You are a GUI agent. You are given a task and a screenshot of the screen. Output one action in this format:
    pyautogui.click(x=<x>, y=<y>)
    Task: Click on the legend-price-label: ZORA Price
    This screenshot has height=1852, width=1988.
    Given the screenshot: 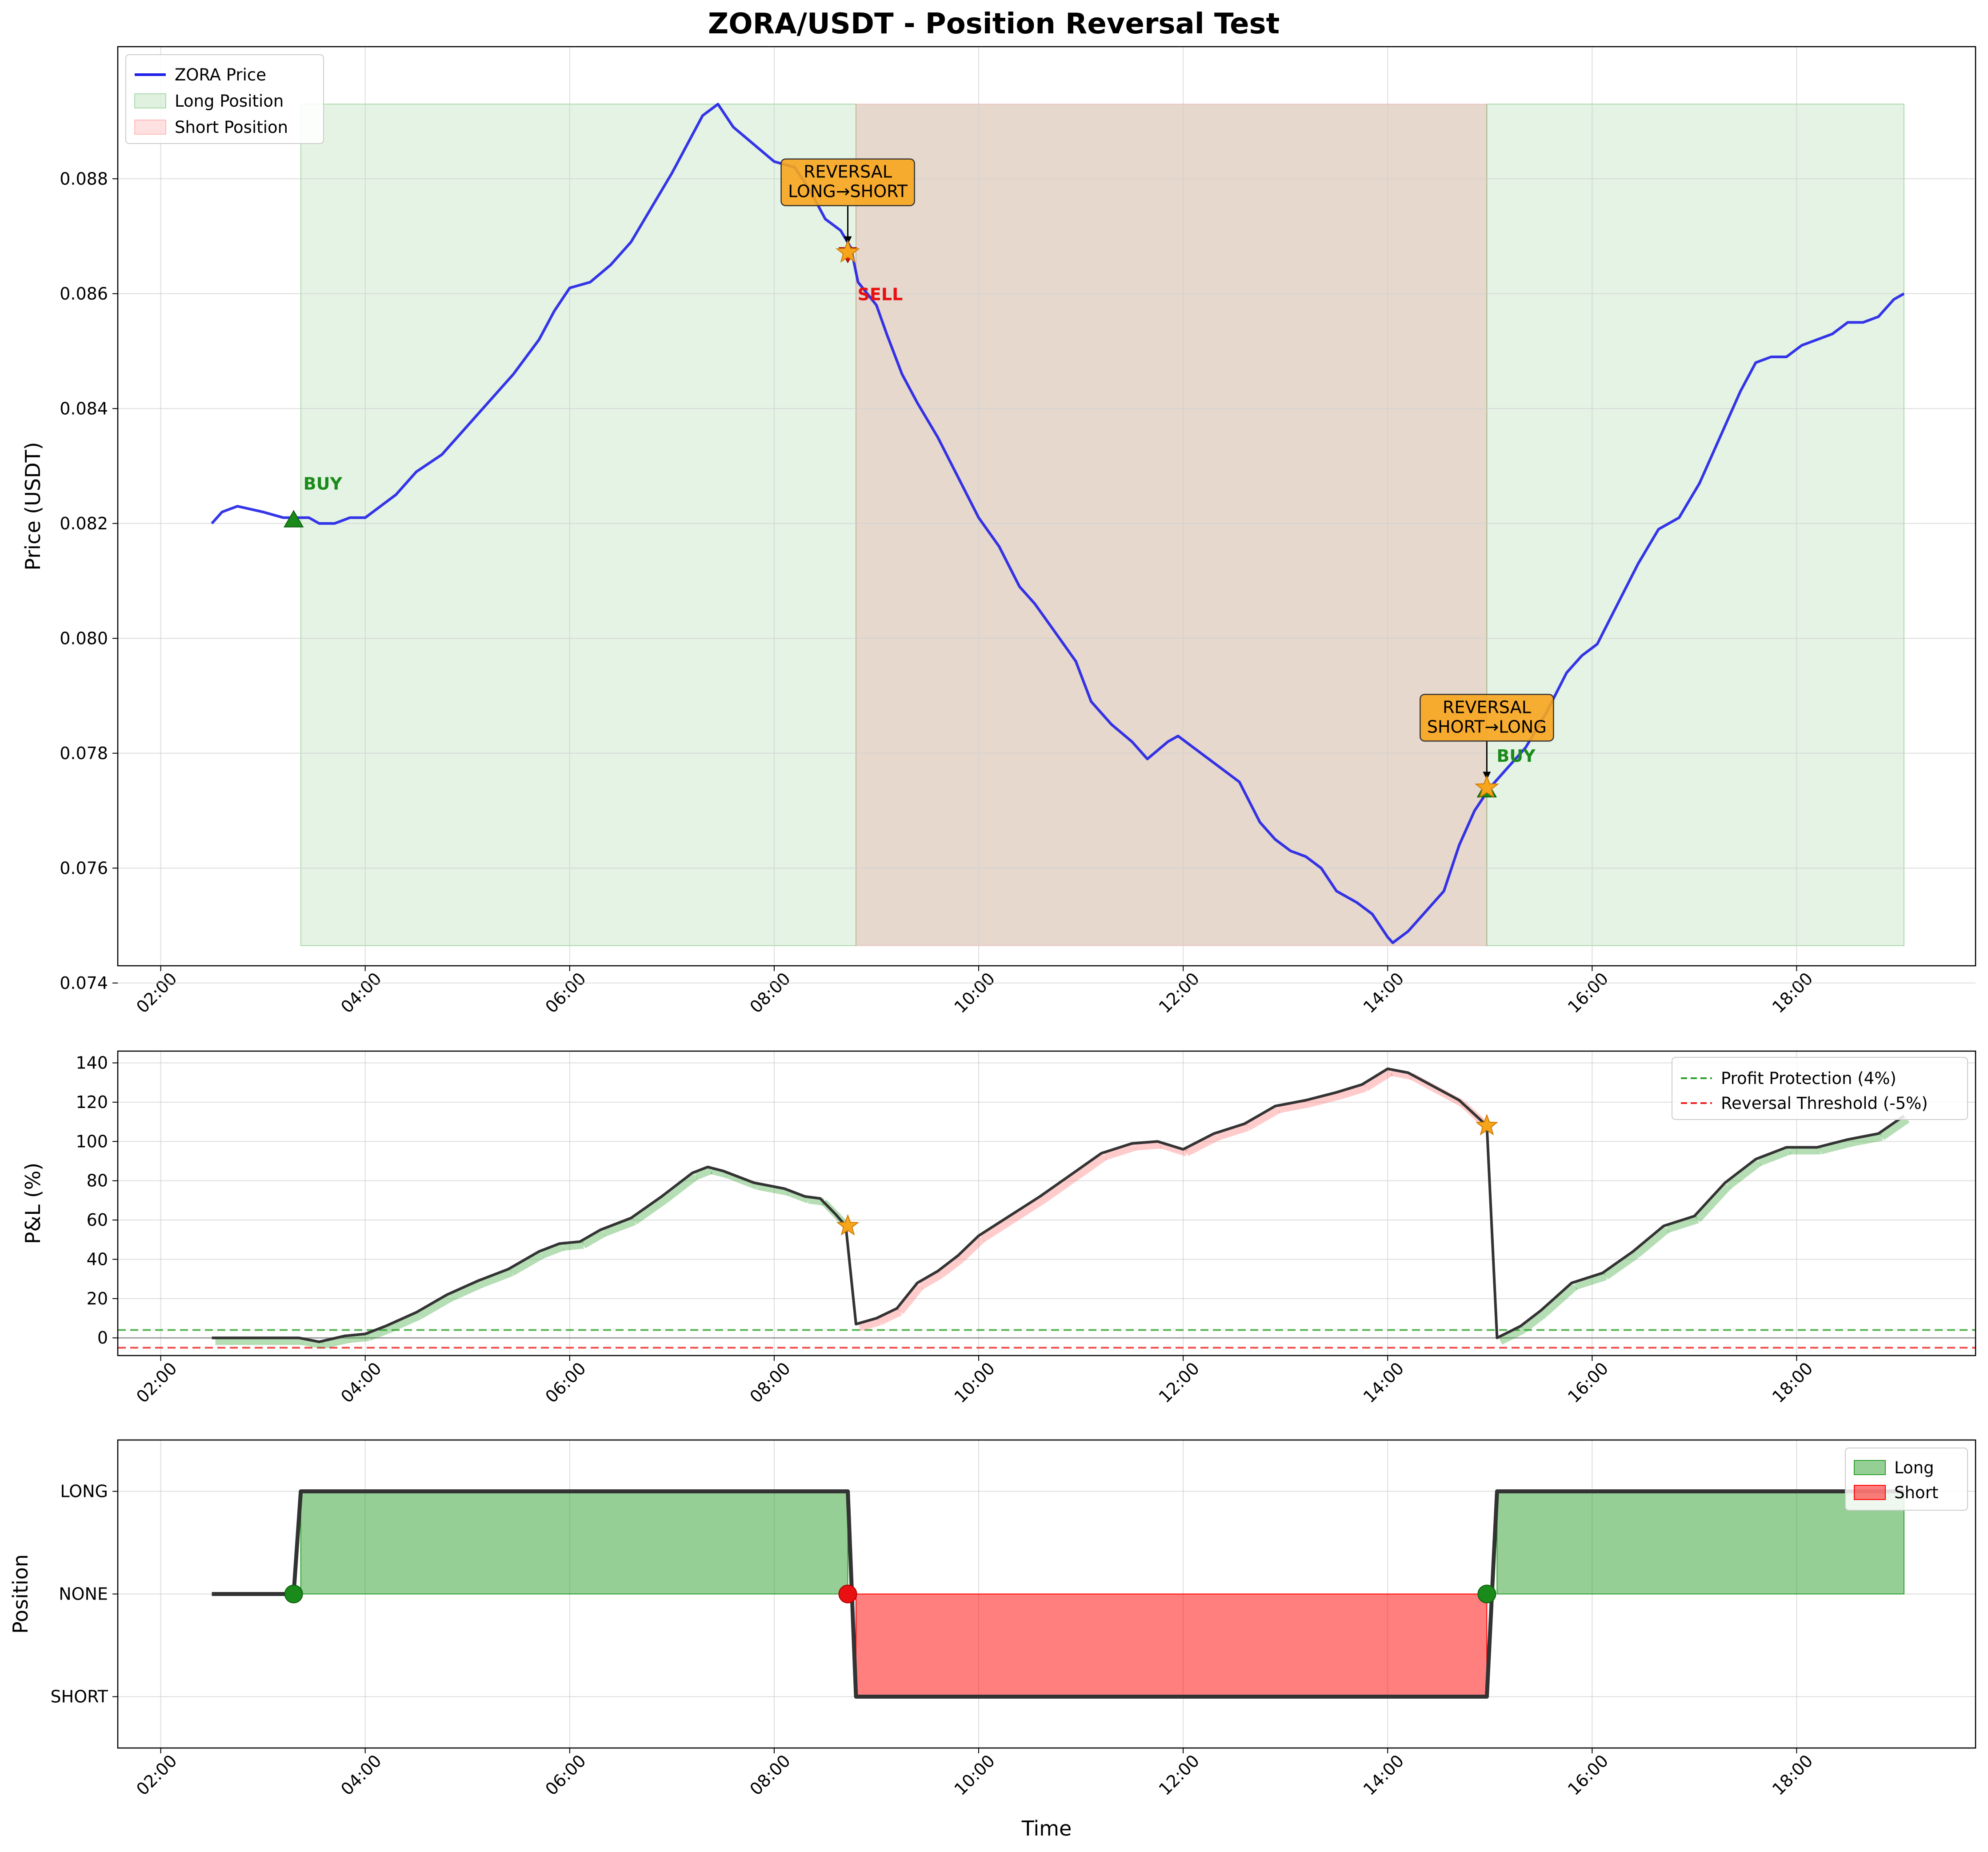 What is the action you would take?
    pyautogui.click(x=220, y=74)
    